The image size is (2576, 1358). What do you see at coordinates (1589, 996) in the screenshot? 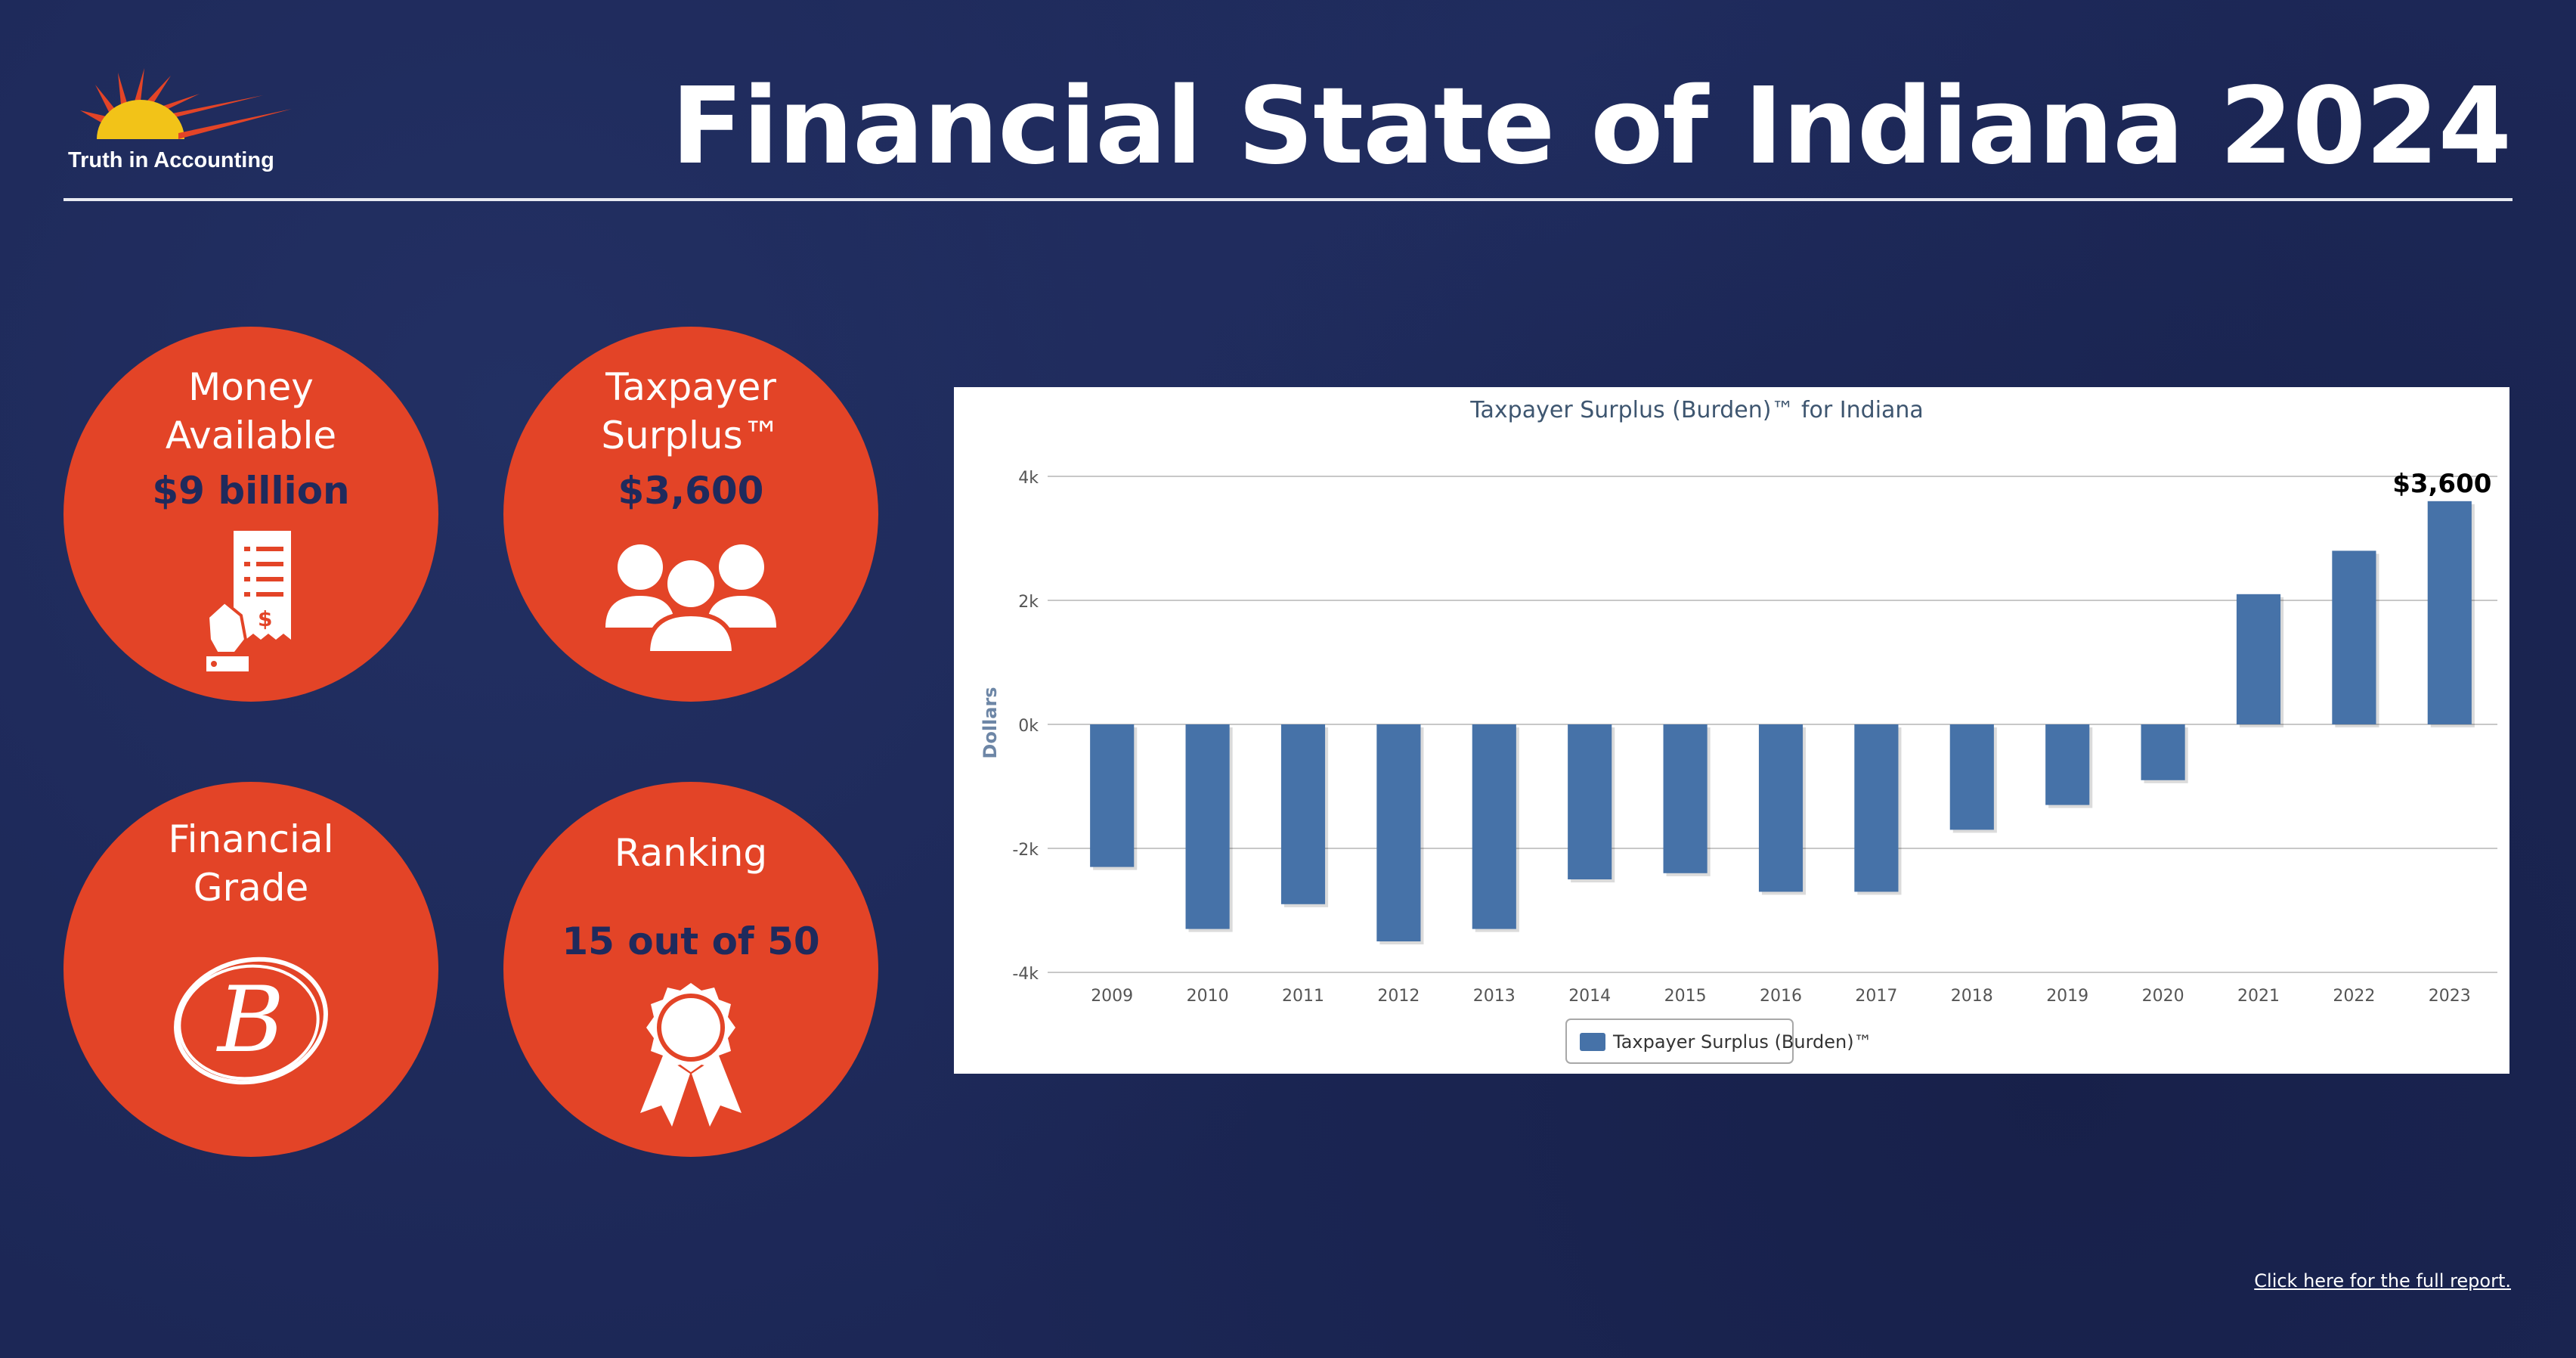
I see `x-tick-label: 2014` at bounding box center [1589, 996].